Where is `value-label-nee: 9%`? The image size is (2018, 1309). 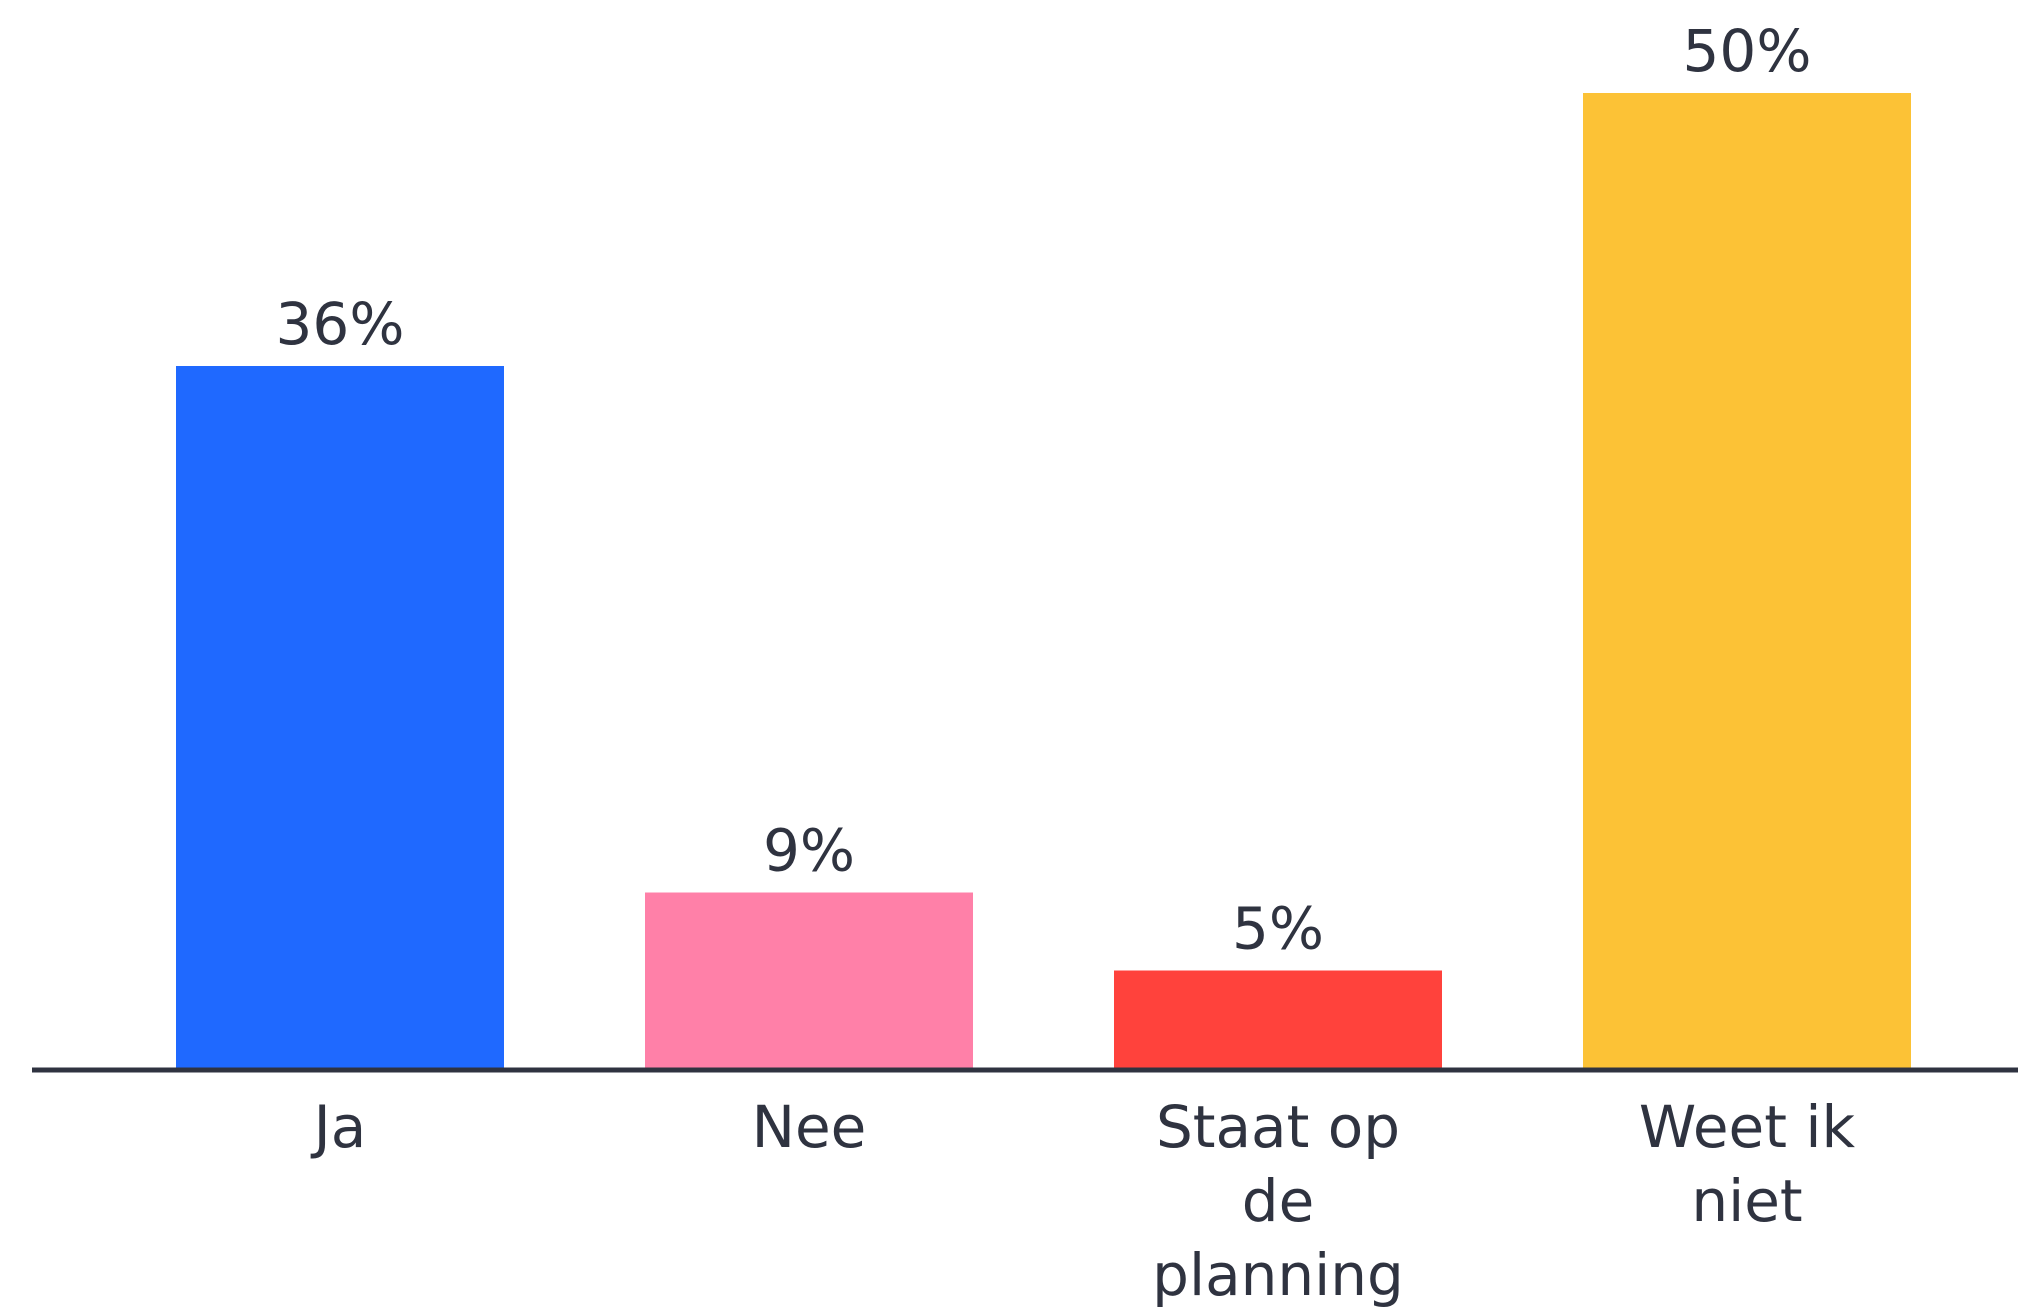
value-label-nee: 9% is located at coordinates (809, 851).